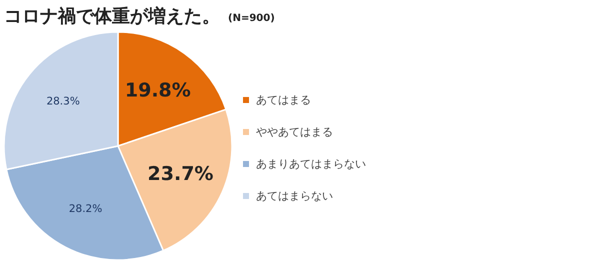  I want to click on legend-label: あてはまる, so click(283, 100).